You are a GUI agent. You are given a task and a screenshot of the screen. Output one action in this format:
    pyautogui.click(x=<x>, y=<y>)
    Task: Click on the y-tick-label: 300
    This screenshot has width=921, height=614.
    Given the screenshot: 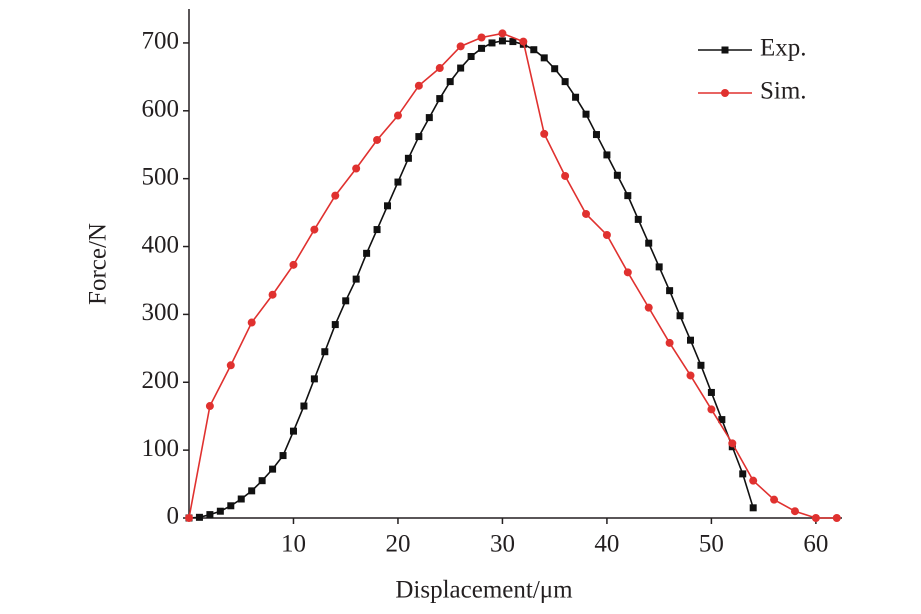 What is the action you would take?
    pyautogui.click(x=161, y=312)
    